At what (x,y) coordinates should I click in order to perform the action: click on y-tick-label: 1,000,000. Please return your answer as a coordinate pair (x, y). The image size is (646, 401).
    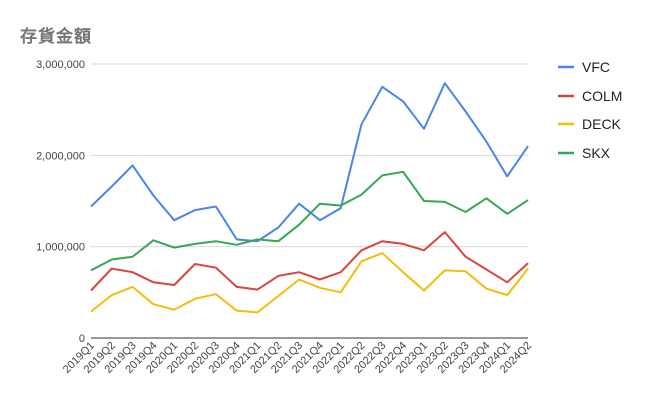
    Looking at the image, I should click on (60, 248).